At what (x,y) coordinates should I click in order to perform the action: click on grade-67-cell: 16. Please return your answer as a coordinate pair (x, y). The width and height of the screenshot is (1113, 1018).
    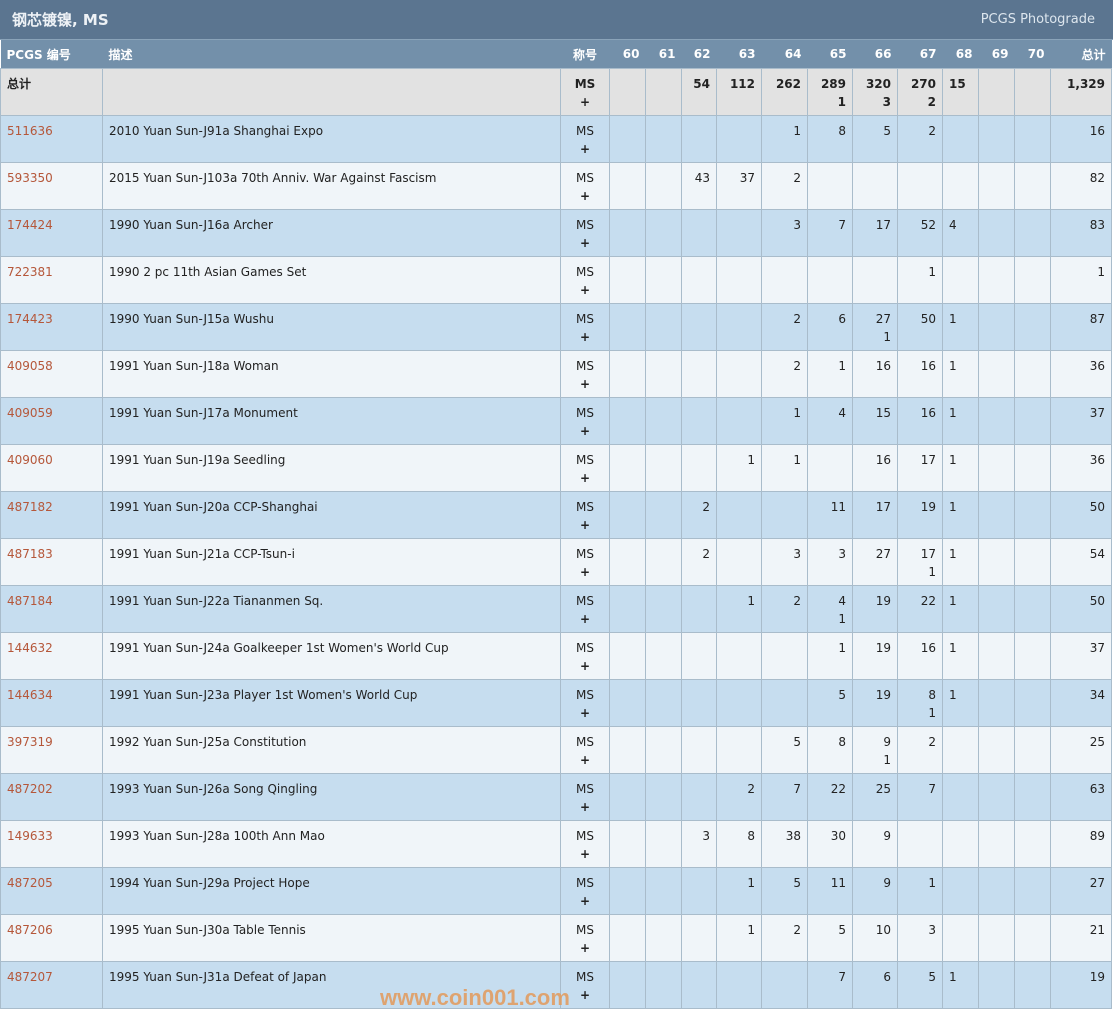
    Looking at the image, I should click on (920, 656).